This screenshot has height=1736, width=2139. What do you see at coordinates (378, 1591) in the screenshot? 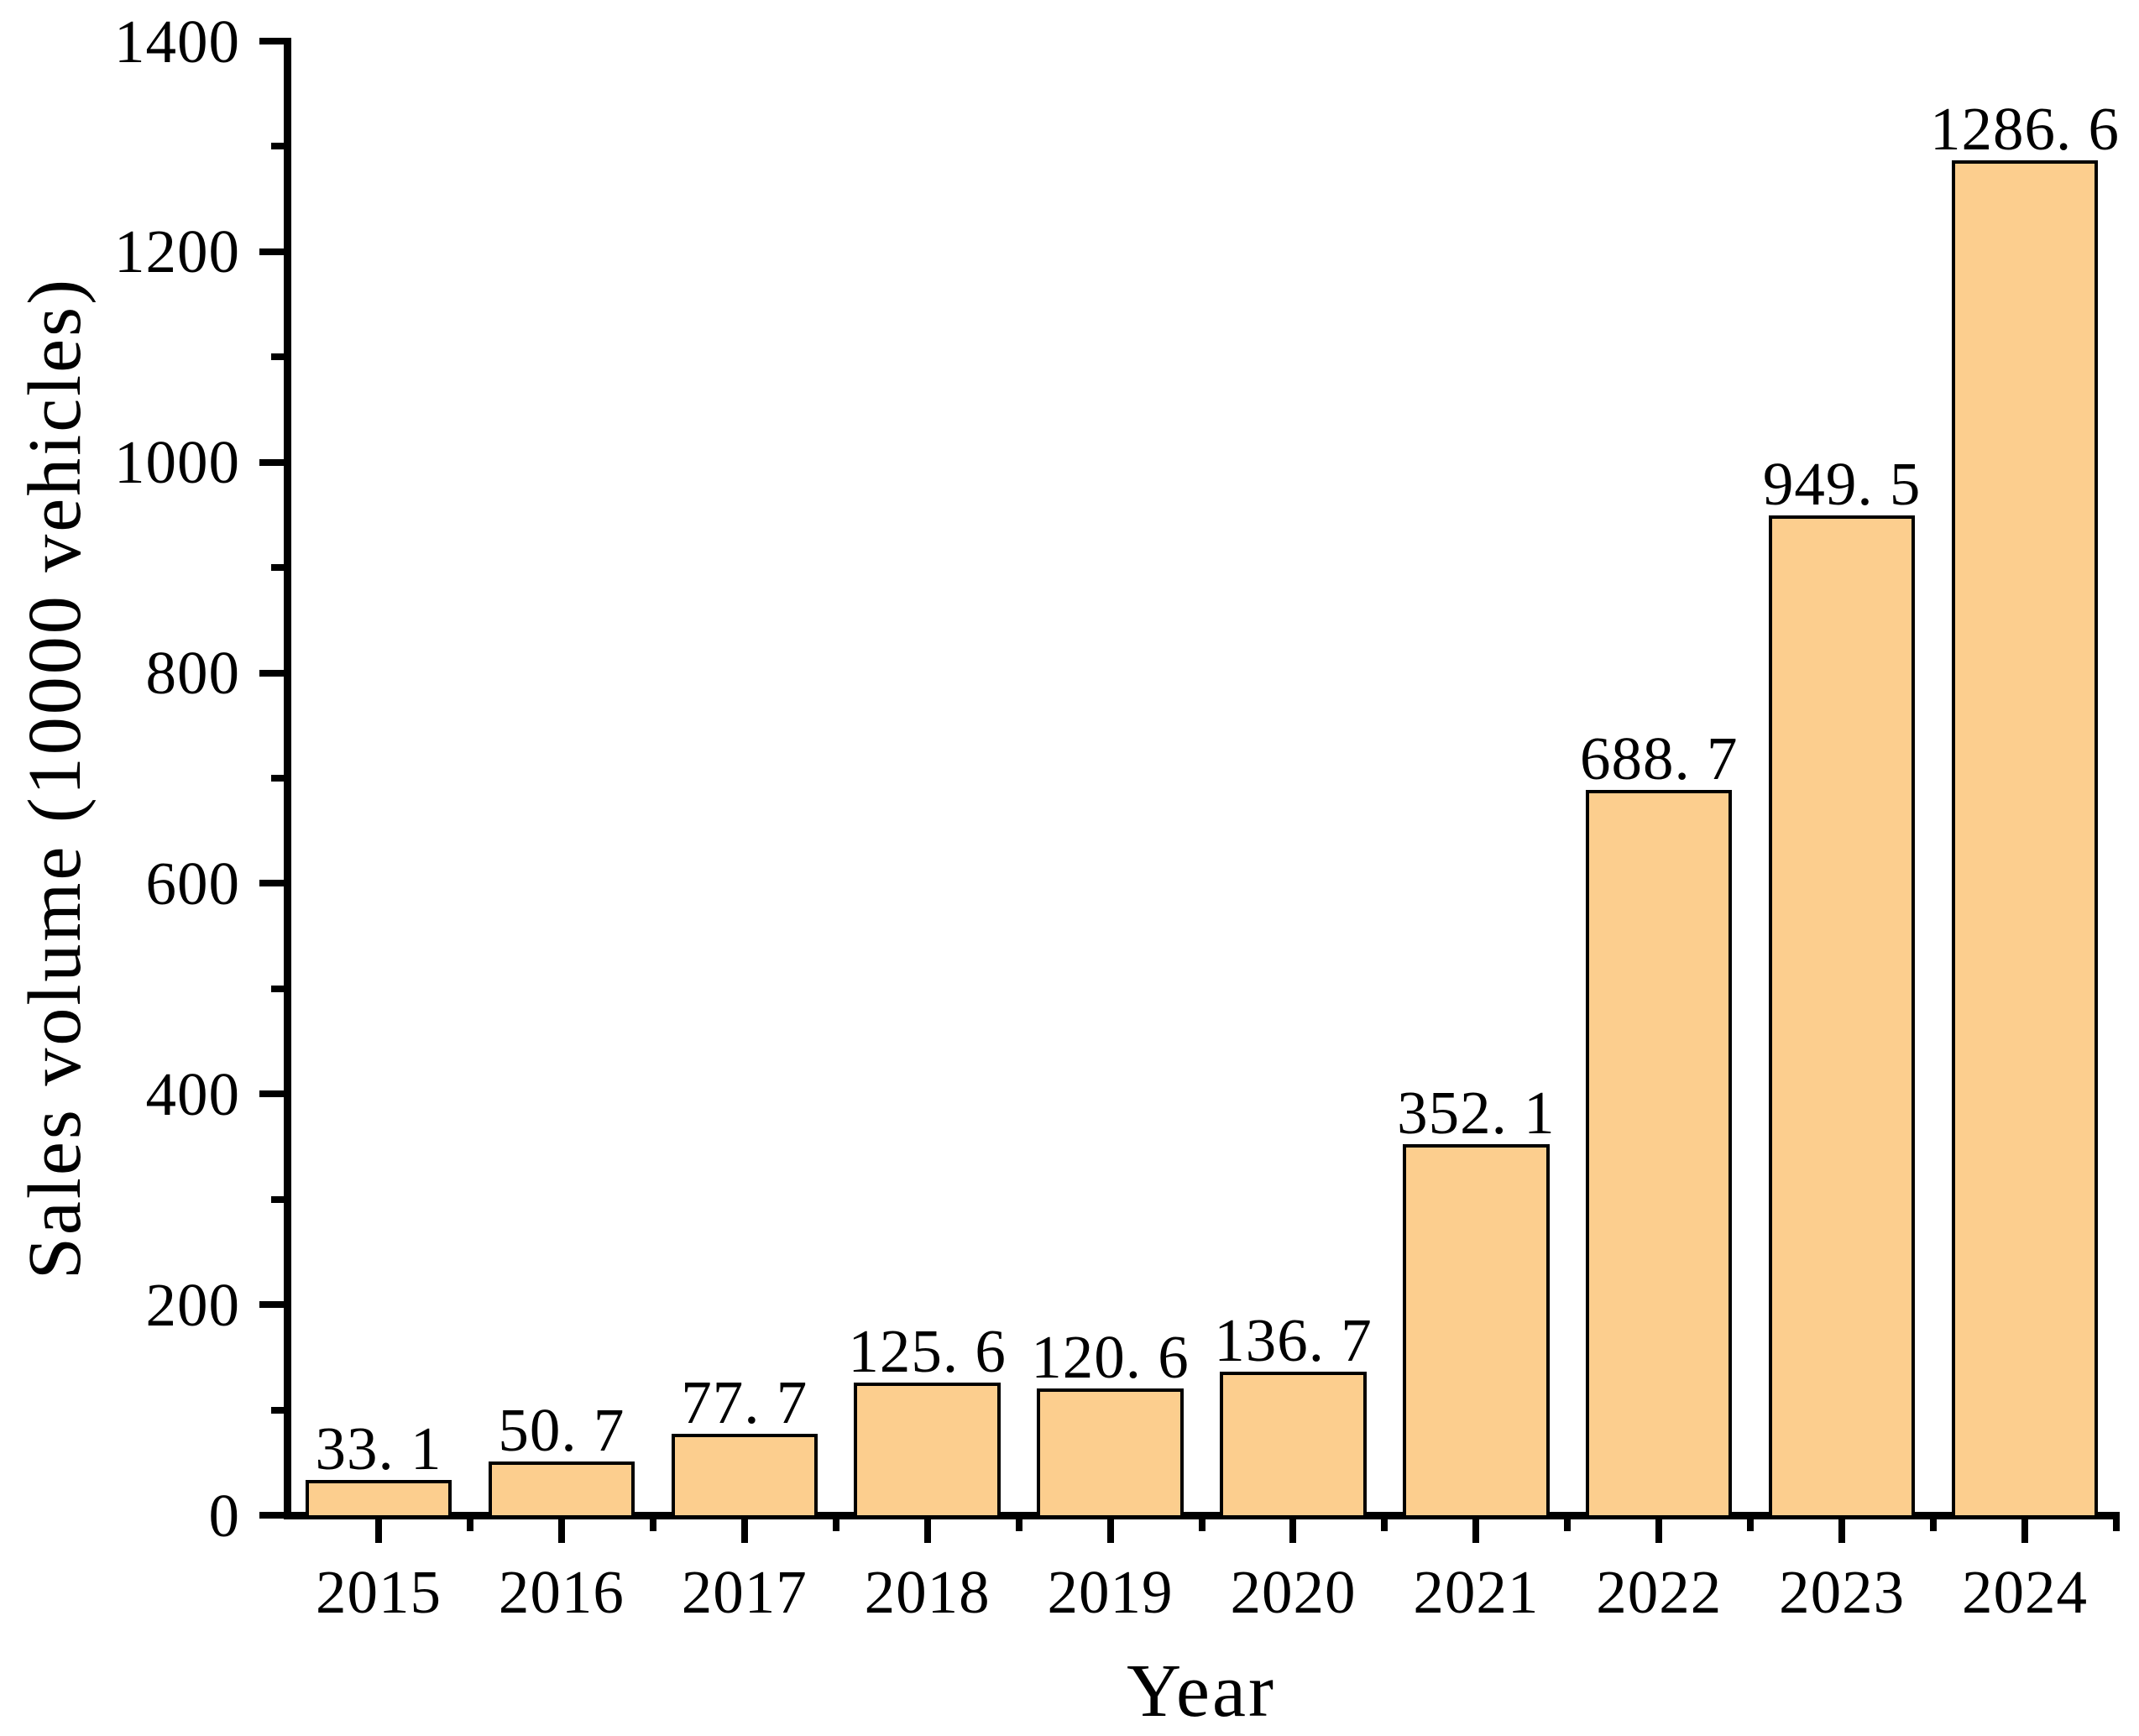
I see `x-tick-label: 2015` at bounding box center [378, 1591].